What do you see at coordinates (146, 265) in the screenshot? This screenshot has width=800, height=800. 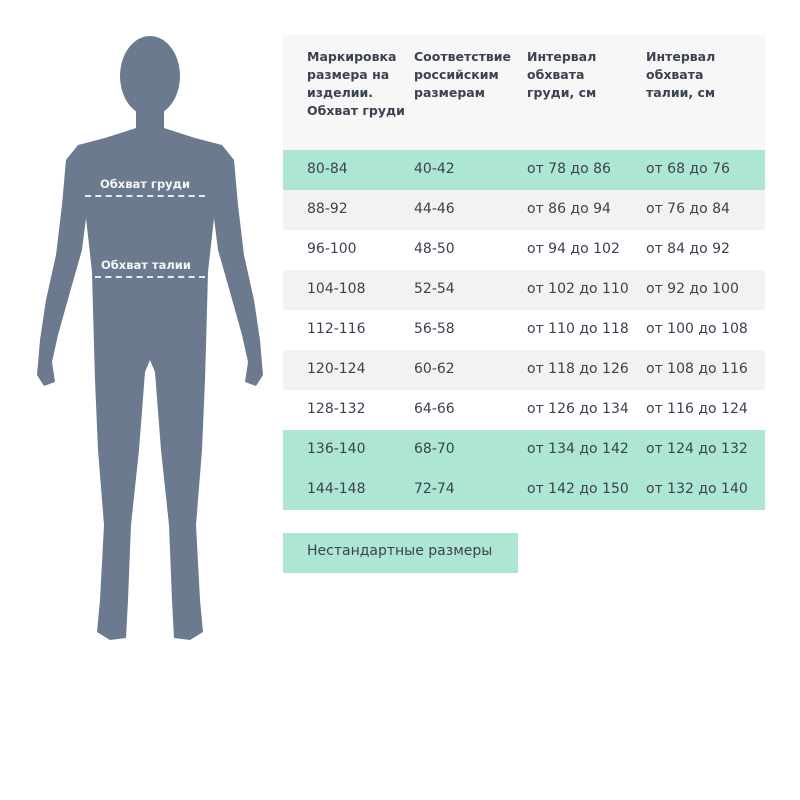 I see `waist-label: Обхват талии` at bounding box center [146, 265].